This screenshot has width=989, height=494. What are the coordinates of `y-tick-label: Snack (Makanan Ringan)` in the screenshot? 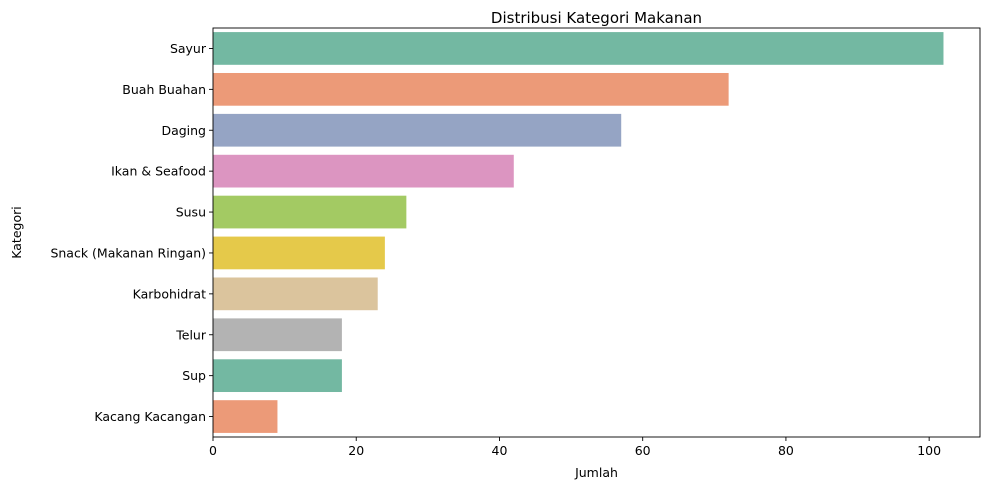 It's located at (128, 252).